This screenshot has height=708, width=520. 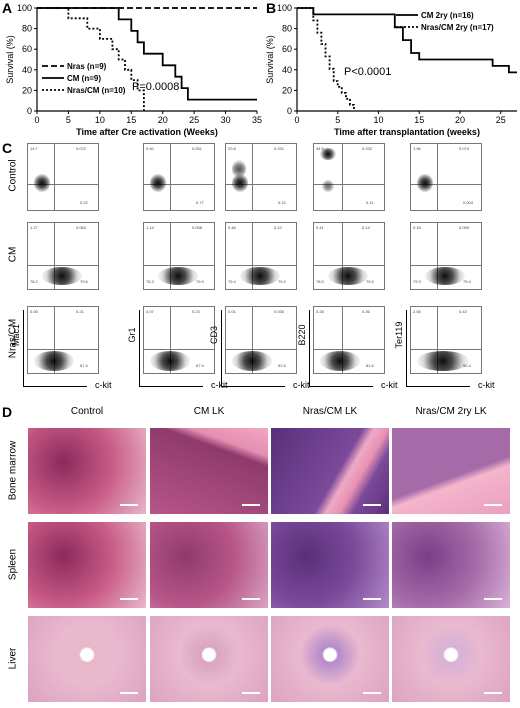 What do you see at coordinates (150, 227) in the screenshot?
I see `quadrant-percentage: 1.14` at bounding box center [150, 227].